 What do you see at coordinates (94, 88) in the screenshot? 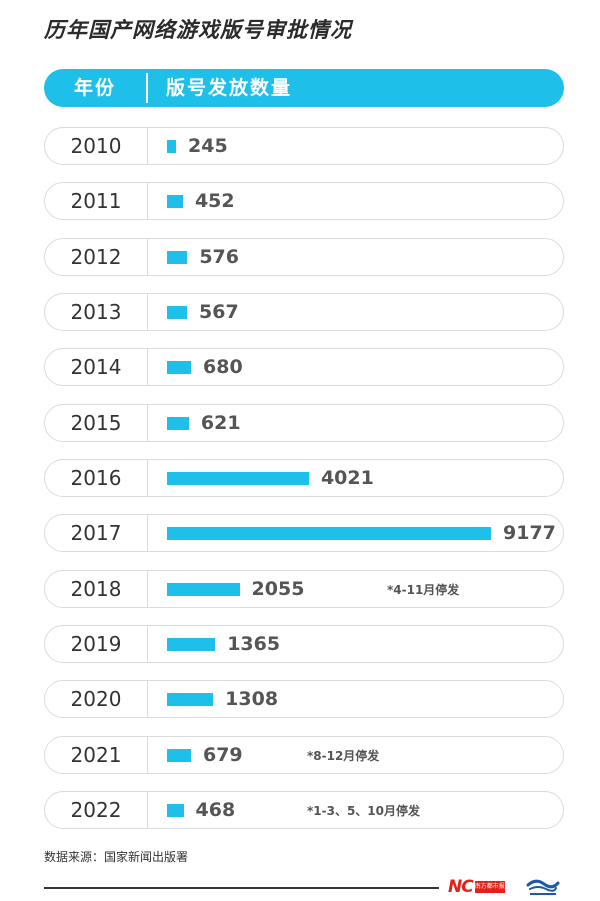
I see `header-year-label: 年份` at bounding box center [94, 88].